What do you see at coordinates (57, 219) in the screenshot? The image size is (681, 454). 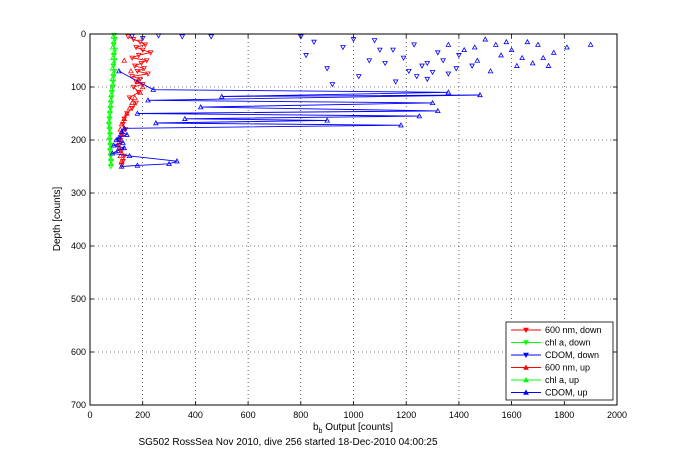 I see `y-axis-label: Depth [counts]` at bounding box center [57, 219].